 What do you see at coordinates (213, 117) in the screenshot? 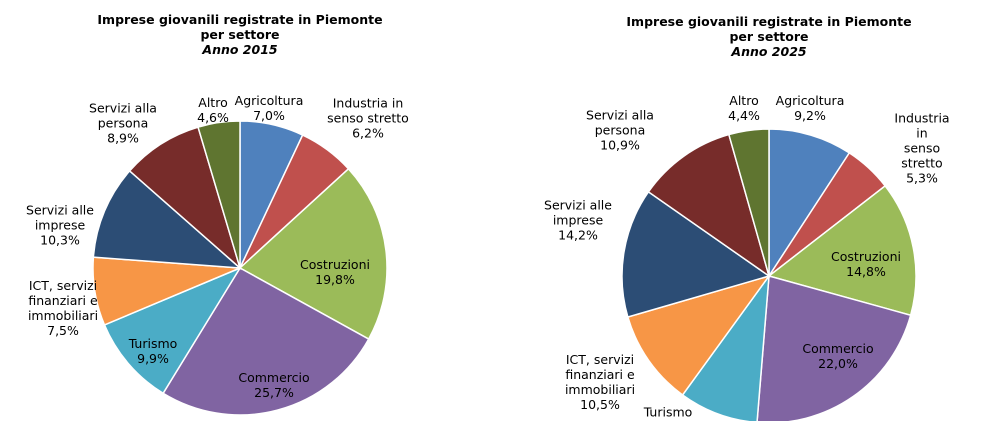
I see `slice-value-label: 4,6%` at bounding box center [213, 117].